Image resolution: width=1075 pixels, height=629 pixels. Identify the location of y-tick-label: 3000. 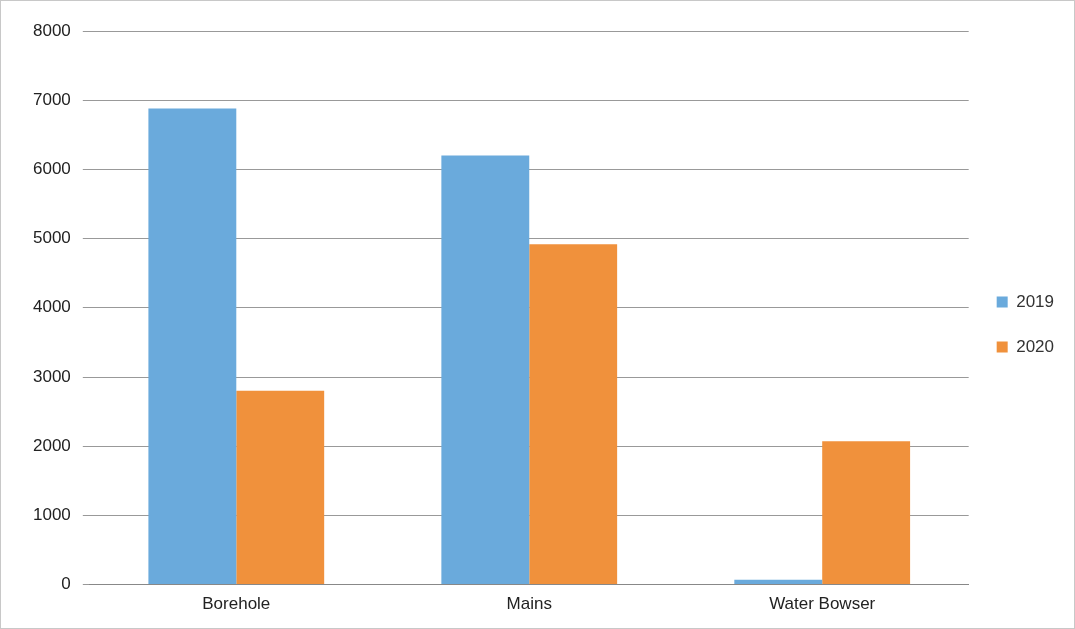
(51, 376).